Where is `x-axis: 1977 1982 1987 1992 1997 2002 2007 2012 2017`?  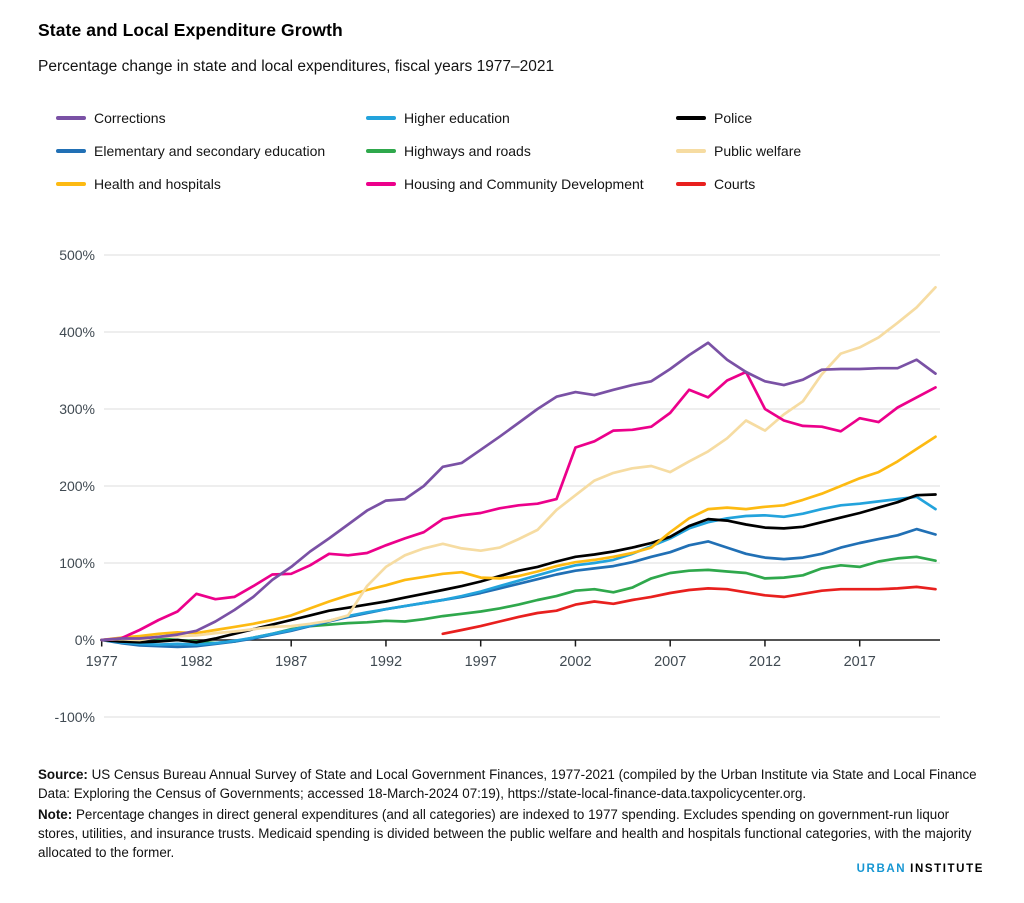
x-axis: 1977 1982 1987 1992 1997 2002 2007 2012 2017 is located at coordinates (513, 654).